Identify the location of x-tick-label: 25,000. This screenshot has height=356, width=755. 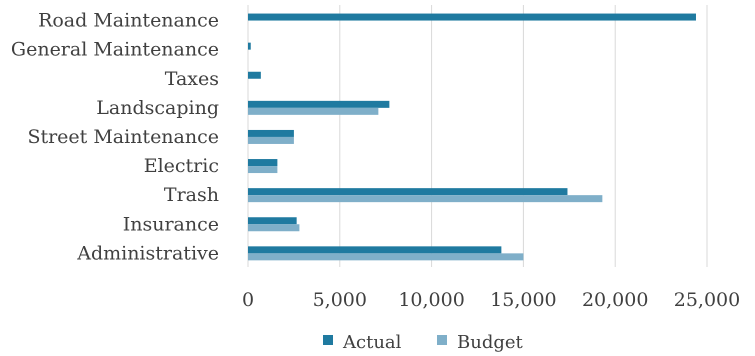
(707, 300).